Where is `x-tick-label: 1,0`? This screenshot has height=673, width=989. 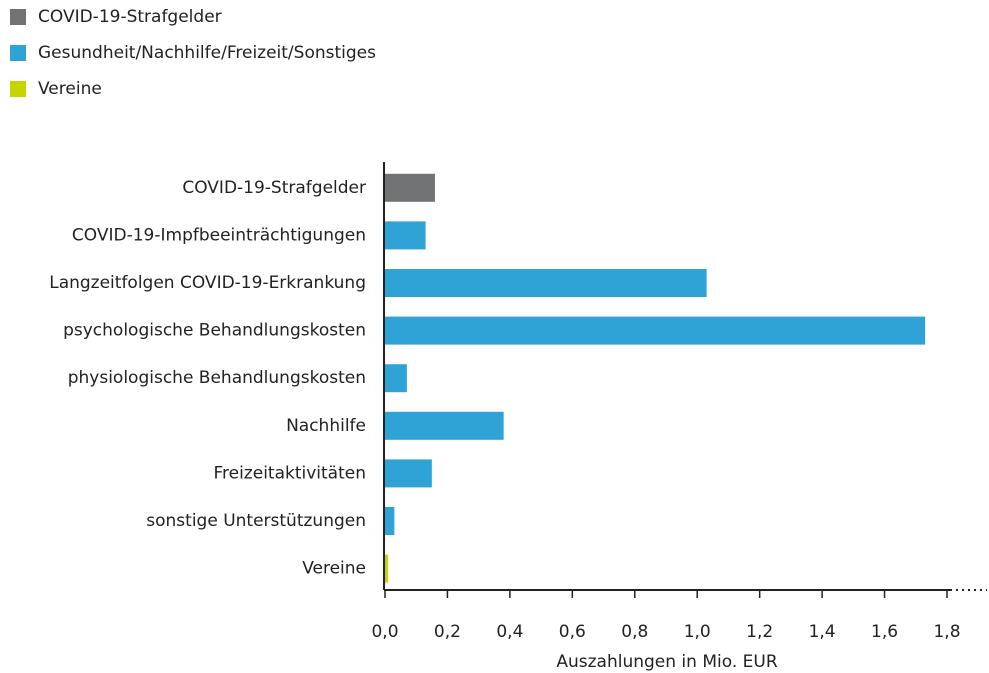
x-tick-label: 1,0 is located at coordinates (697, 632).